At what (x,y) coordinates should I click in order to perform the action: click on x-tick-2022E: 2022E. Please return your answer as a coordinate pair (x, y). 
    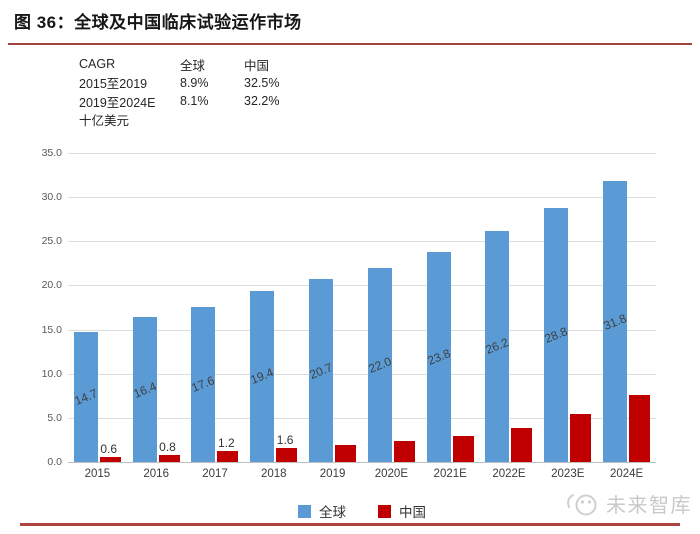
    Looking at the image, I should click on (509, 474).